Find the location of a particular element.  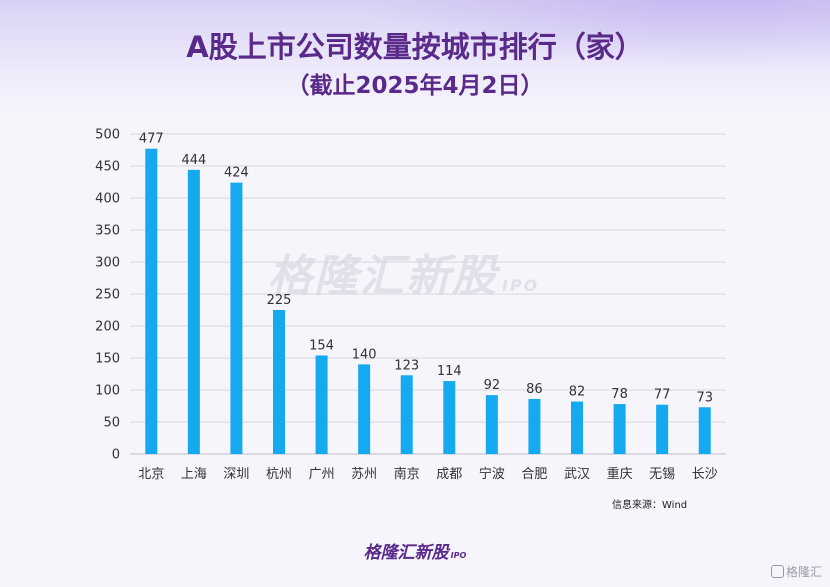

data-label: 123 is located at coordinates (406, 365).